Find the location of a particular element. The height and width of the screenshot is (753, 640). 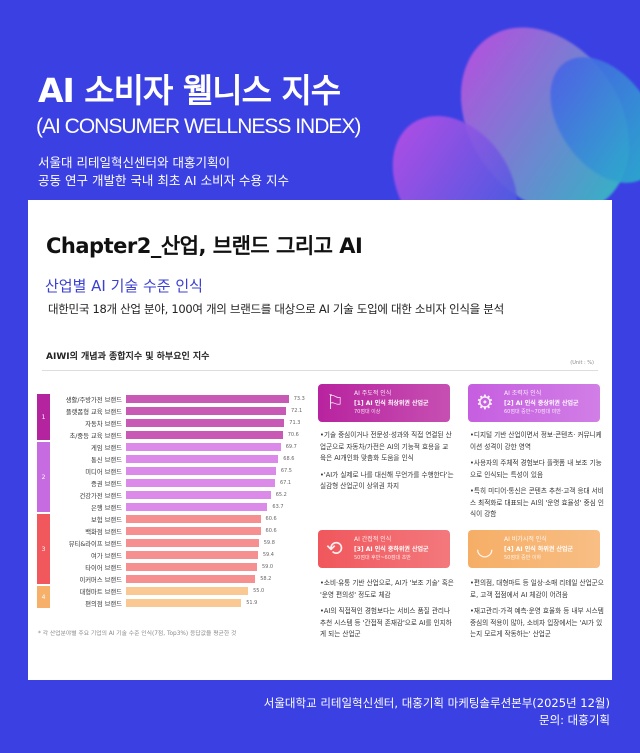

bar-value: 59.8 is located at coordinates (269, 543).